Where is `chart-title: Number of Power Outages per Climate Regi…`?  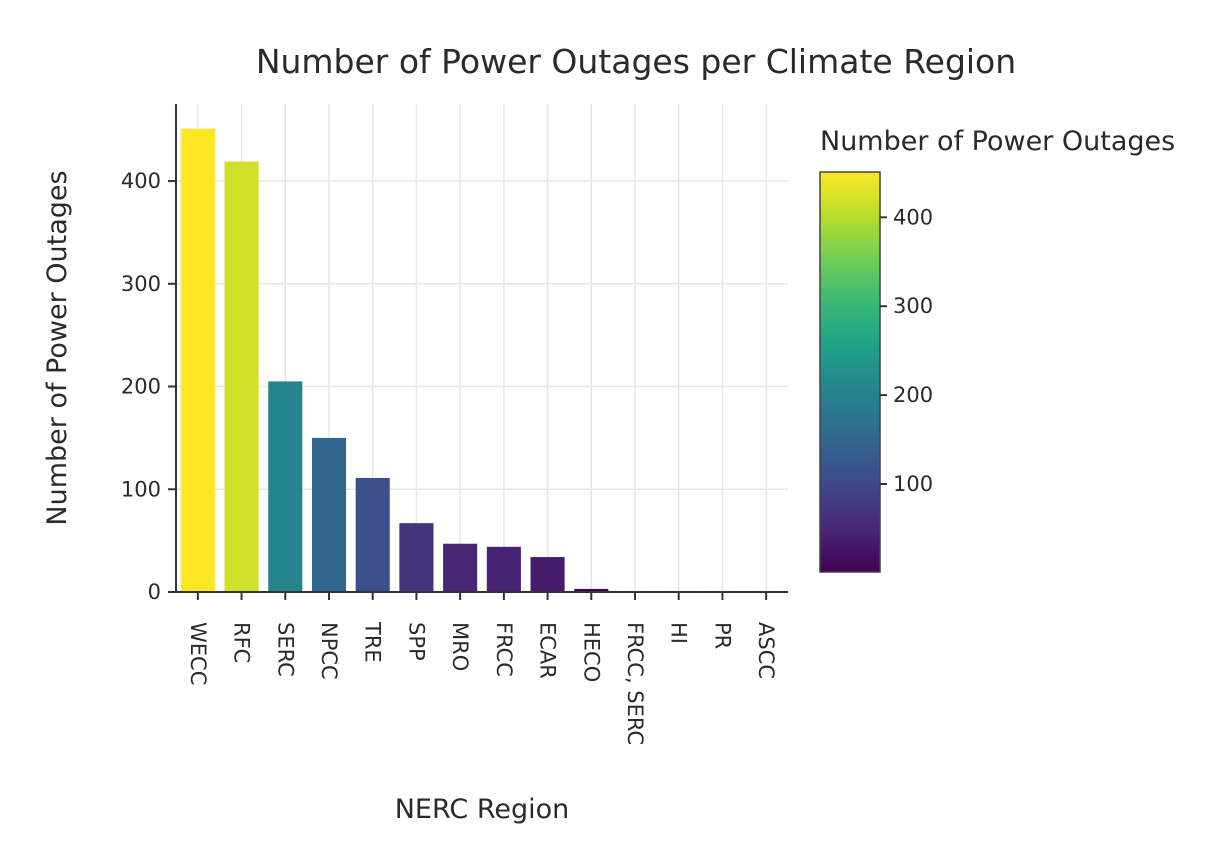
chart-title: Number of Power Outages per Climate Regi… is located at coordinates (636, 61).